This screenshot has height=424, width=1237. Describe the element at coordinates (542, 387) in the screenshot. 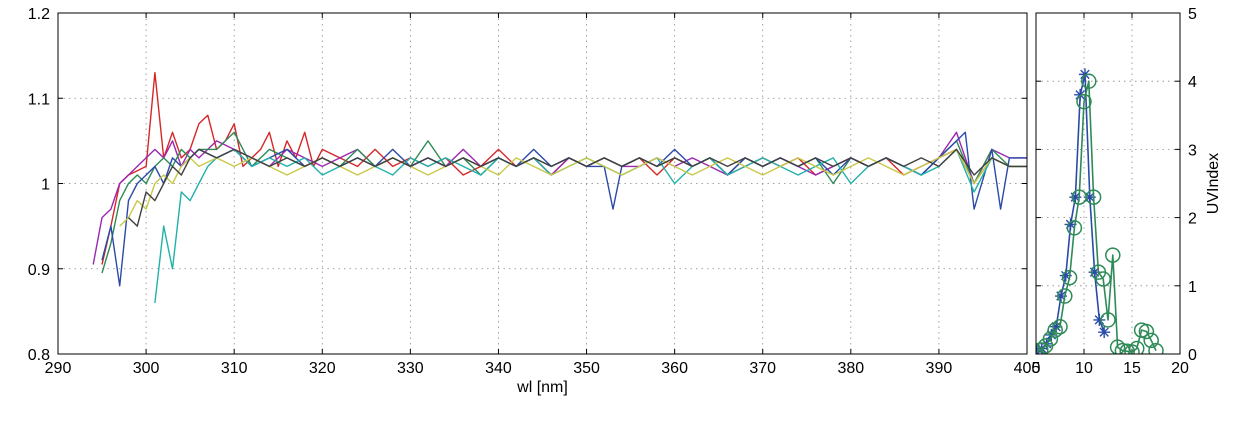

I see `x-axis-label: wl [nm]` at that location.